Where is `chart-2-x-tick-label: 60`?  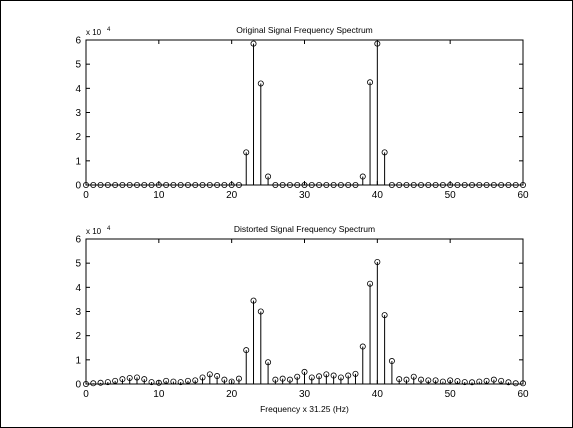
chart-2-x-tick-label: 60 is located at coordinates (523, 394).